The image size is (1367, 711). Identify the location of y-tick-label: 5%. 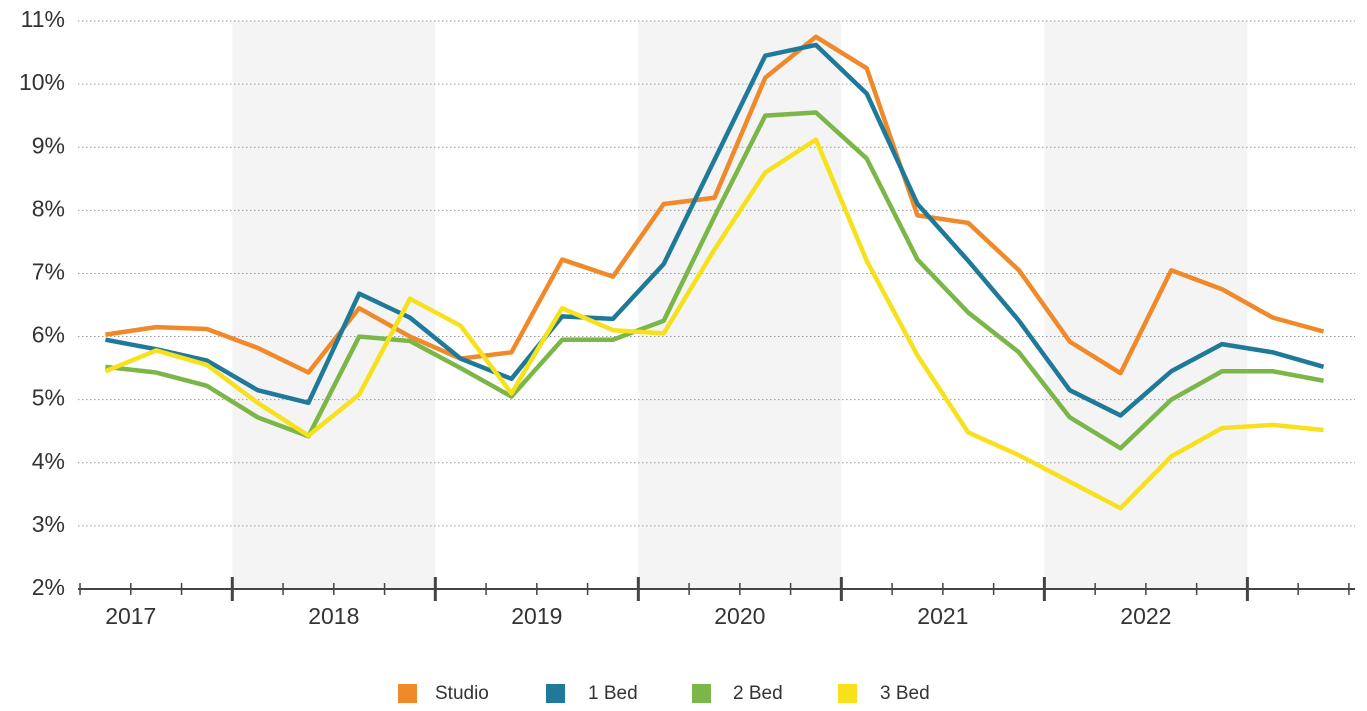
(48, 398).